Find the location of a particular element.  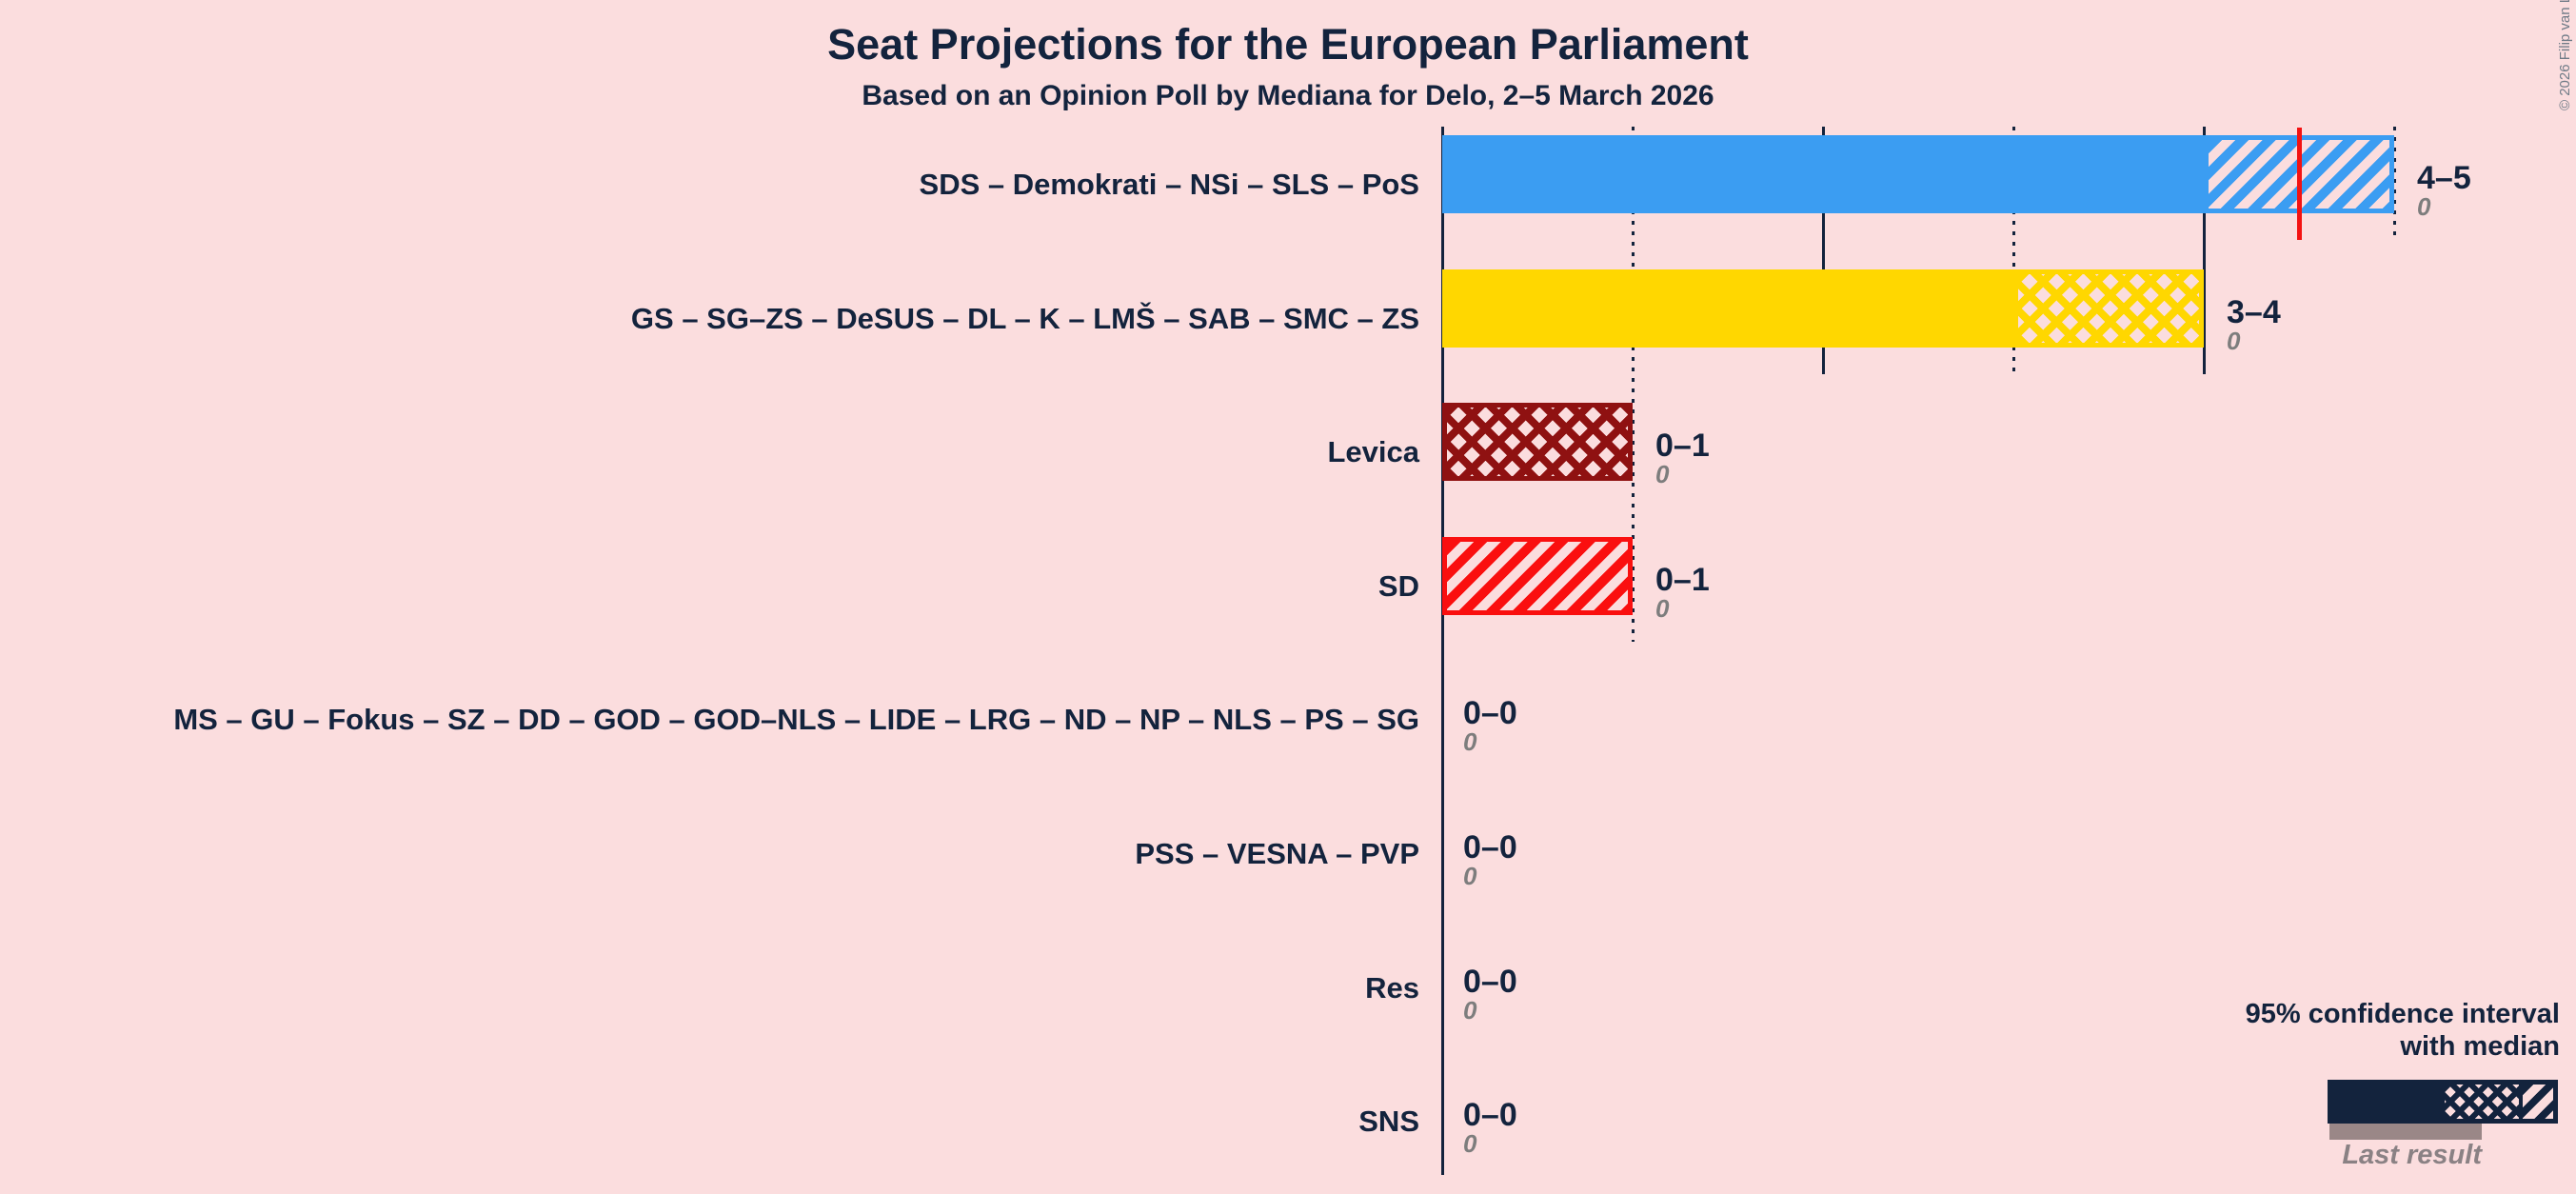

axis-line is located at coordinates (1443, 651).